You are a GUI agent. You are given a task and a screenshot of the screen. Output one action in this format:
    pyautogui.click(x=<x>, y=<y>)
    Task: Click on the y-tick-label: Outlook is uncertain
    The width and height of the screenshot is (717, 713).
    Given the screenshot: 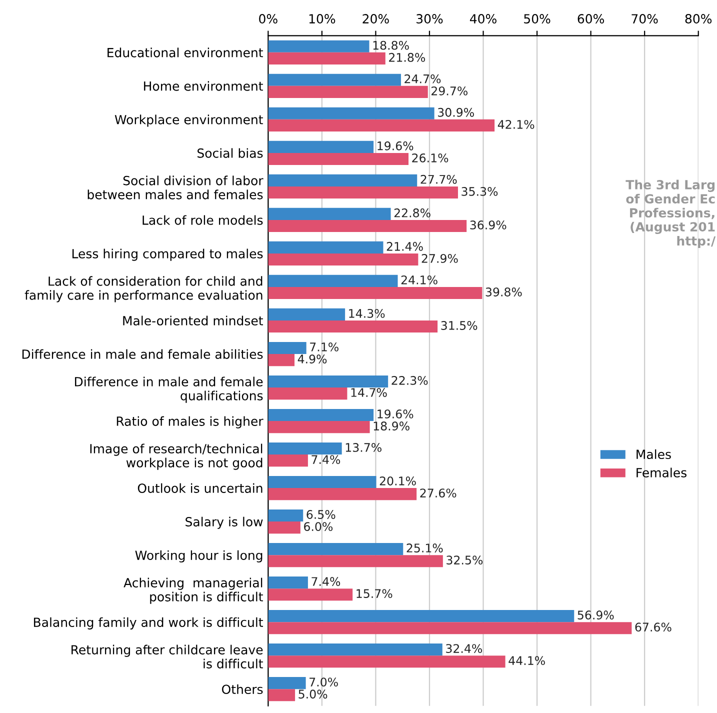 What is the action you would take?
    pyautogui.click(x=200, y=488)
    